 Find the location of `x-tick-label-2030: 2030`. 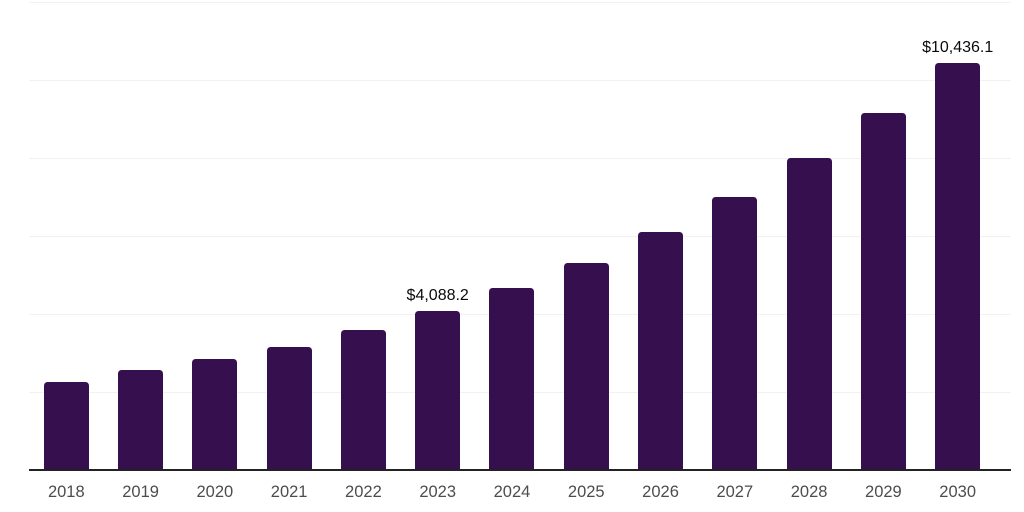

x-tick-label-2030: 2030 is located at coordinates (958, 492).